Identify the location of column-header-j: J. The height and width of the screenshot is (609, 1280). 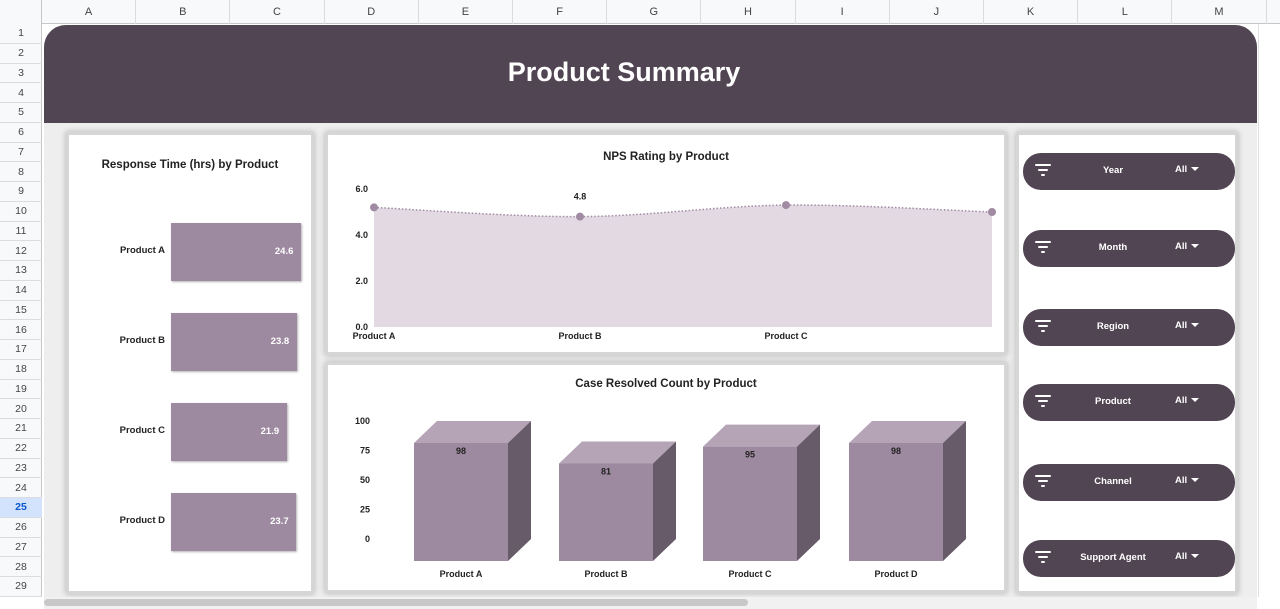
(937, 12).